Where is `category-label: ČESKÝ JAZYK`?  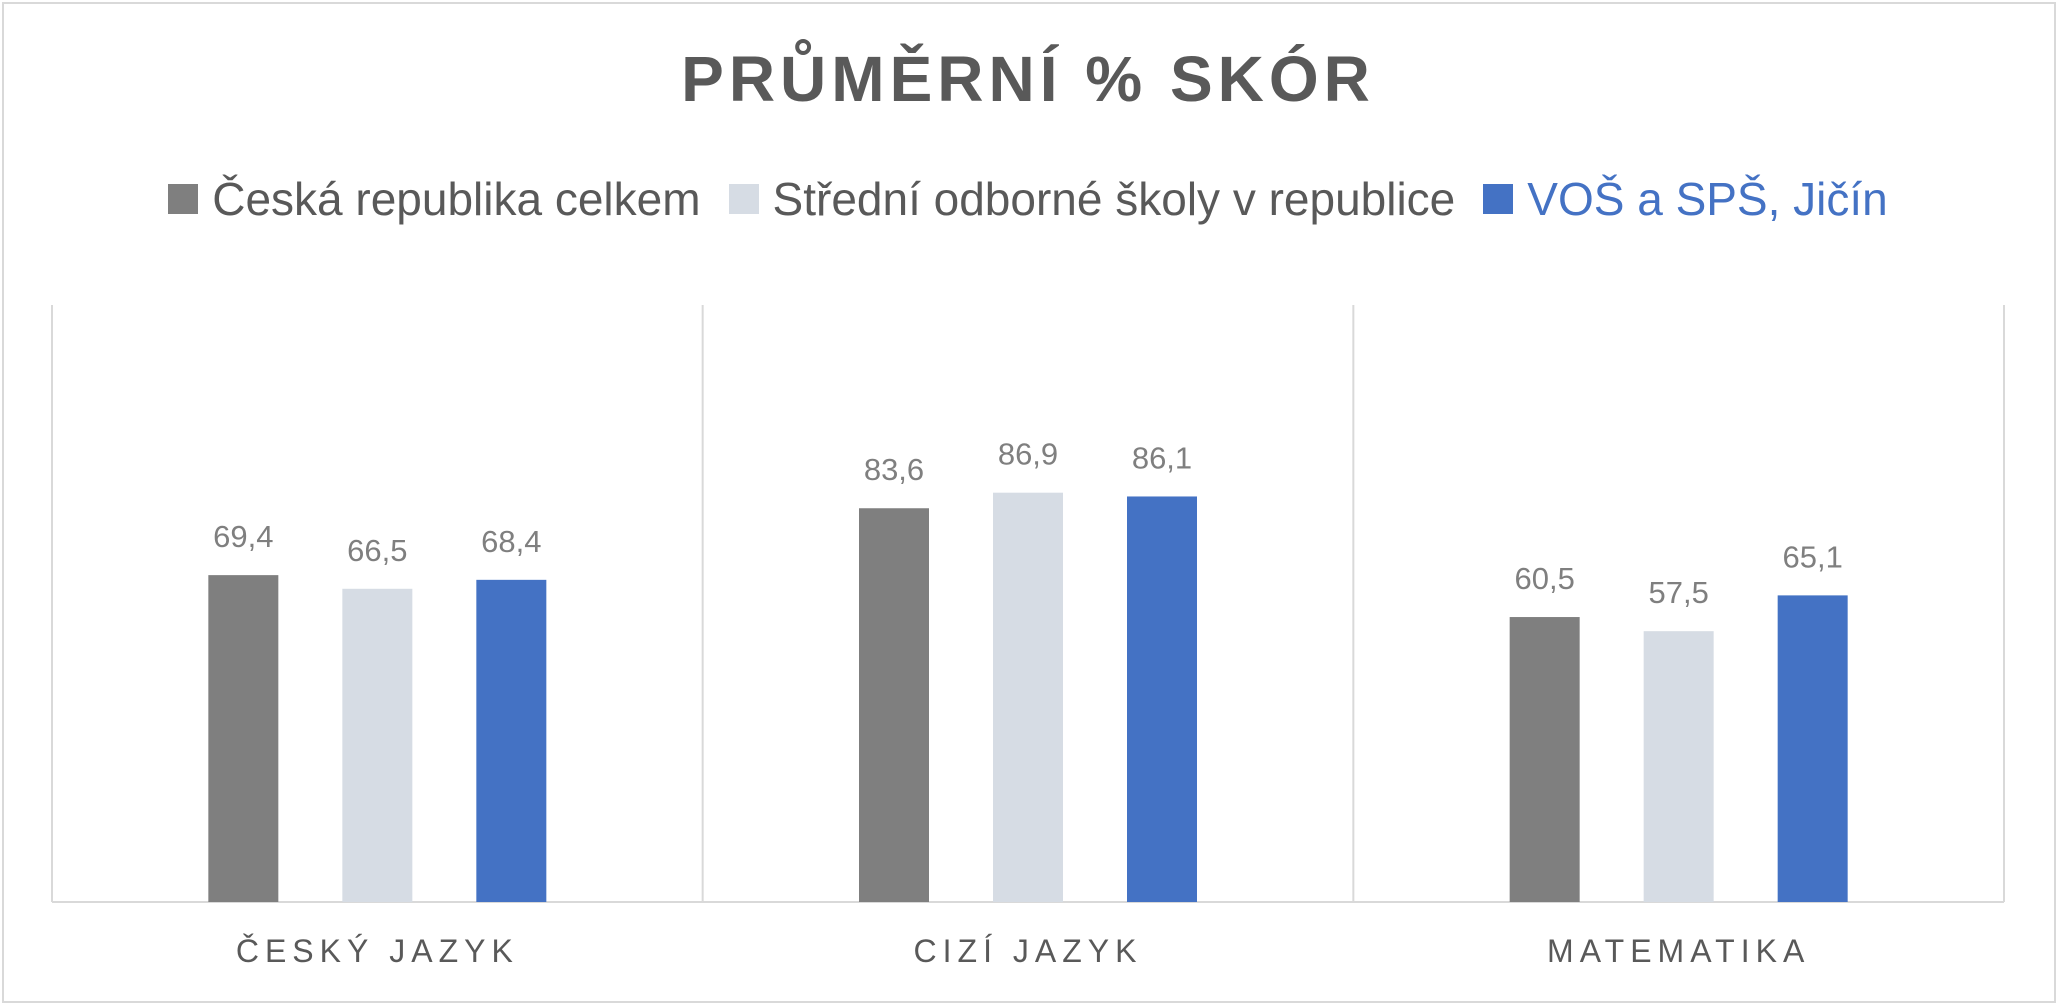
category-label: ČESKÝ JAZYK is located at coordinates (377, 951).